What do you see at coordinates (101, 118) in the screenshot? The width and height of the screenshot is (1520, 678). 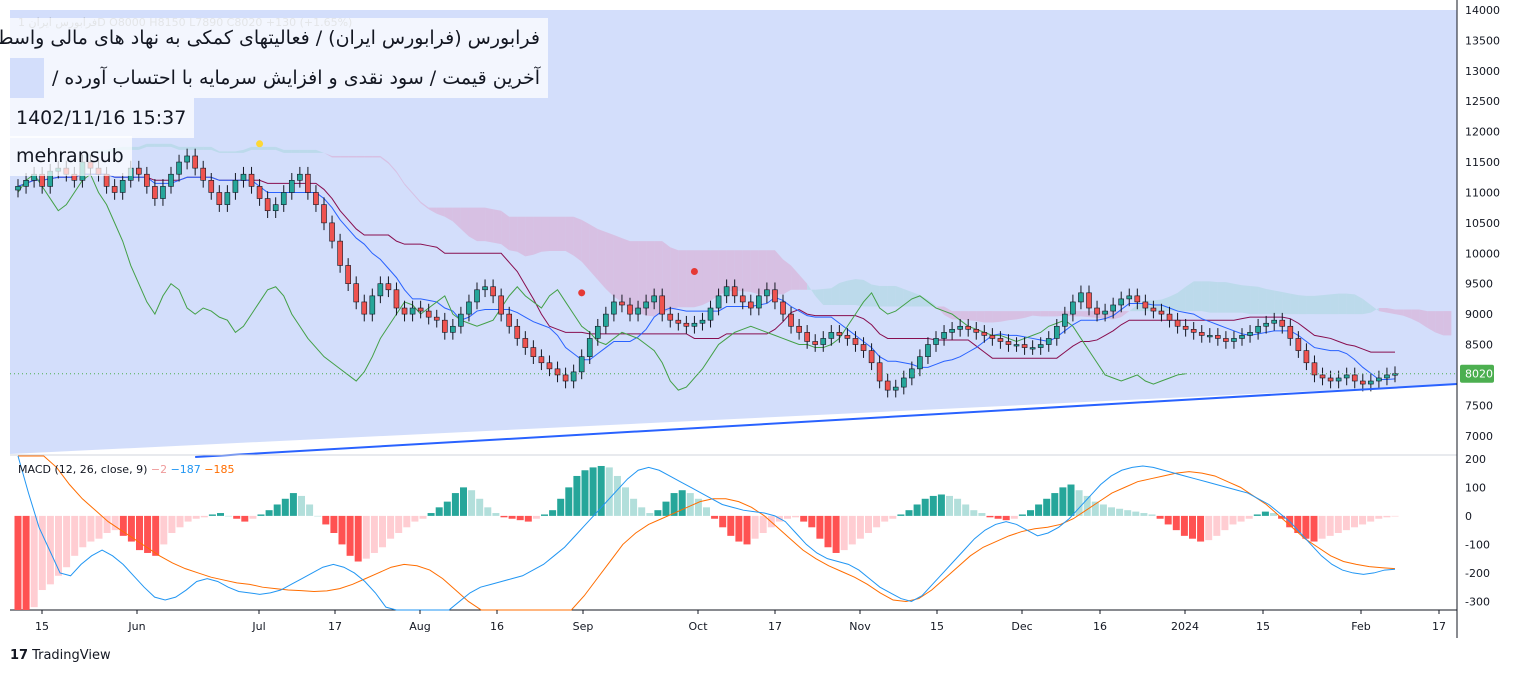 I see `chart-datetime: 1402/11/16 15:37` at bounding box center [101, 118].